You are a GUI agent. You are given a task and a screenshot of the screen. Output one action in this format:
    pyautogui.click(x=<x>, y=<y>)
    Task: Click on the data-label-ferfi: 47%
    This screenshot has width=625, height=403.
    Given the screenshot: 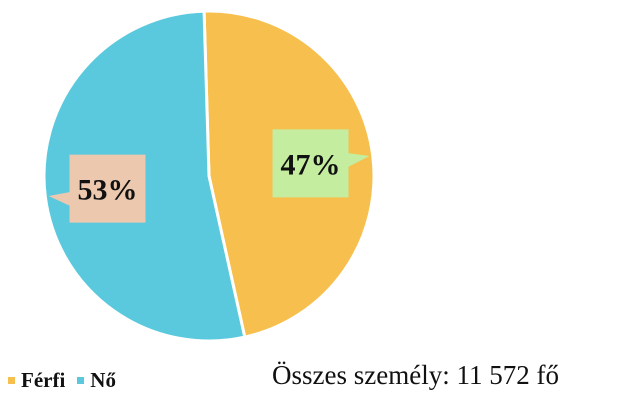 What is the action you would take?
    pyautogui.click(x=311, y=164)
    